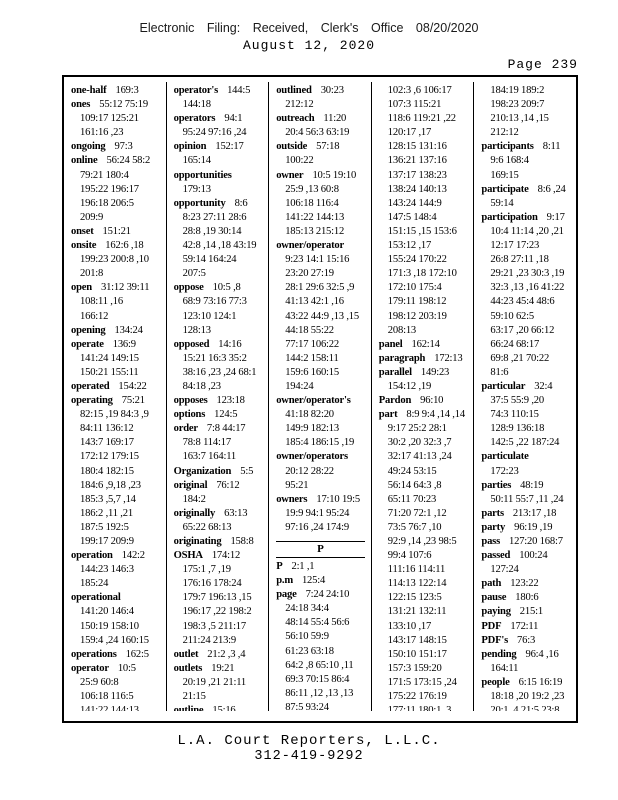 The width and height of the screenshot is (618, 800). What do you see at coordinates (220, 190) in the screenshot?
I see `index-entry-continuation: 179:13` at bounding box center [220, 190].